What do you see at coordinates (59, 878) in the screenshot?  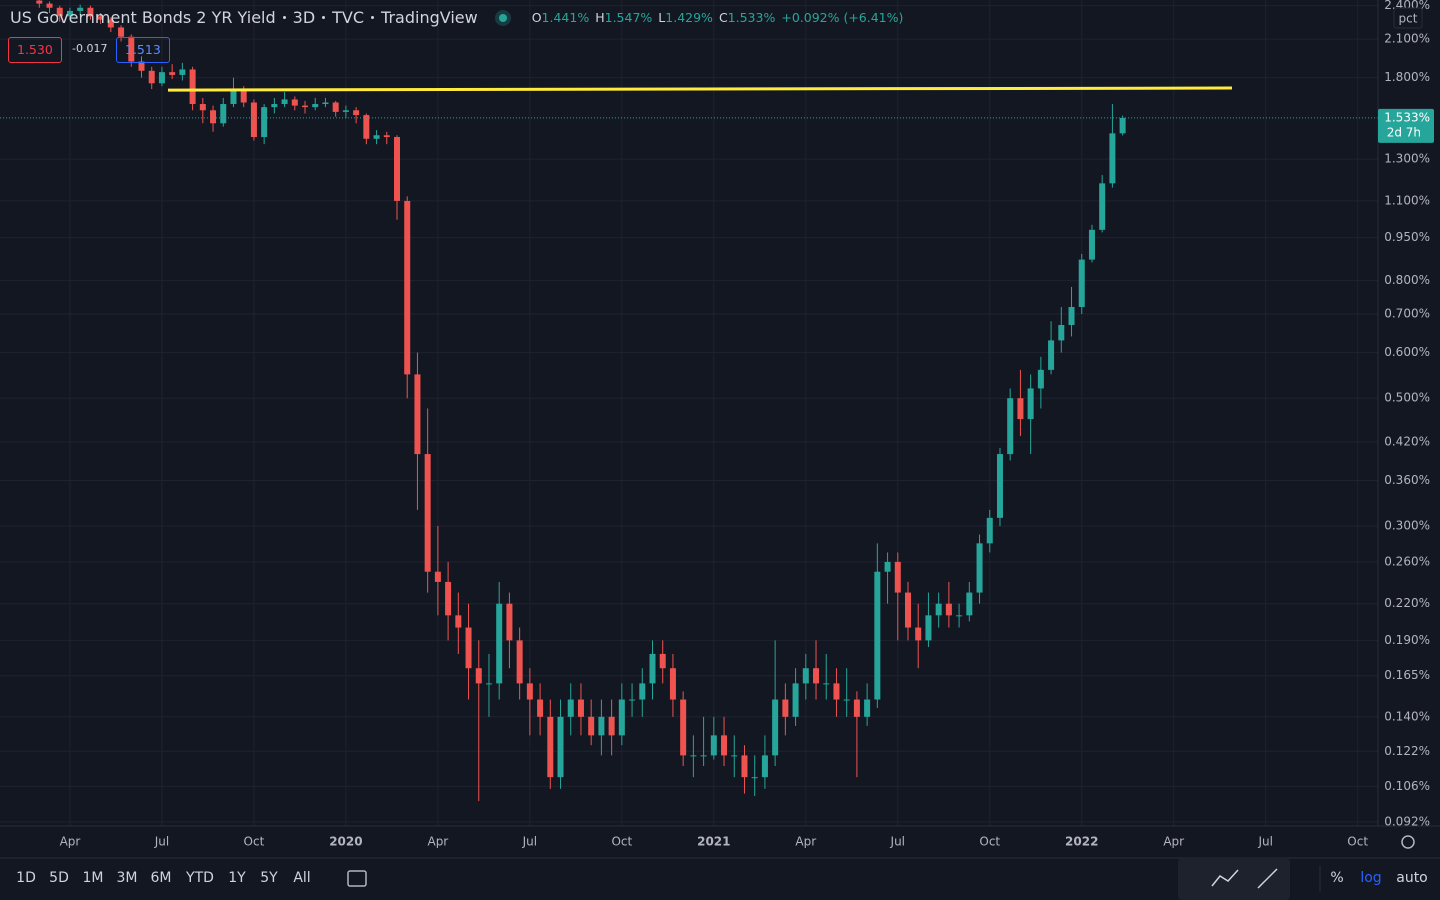 I see `range-button: 5D` at bounding box center [59, 878].